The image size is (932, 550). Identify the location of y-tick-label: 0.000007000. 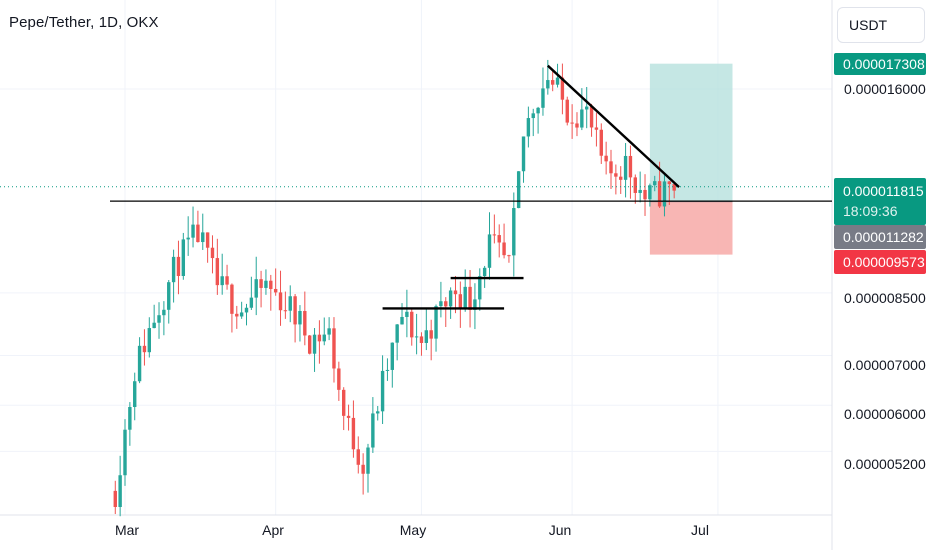
(885, 365).